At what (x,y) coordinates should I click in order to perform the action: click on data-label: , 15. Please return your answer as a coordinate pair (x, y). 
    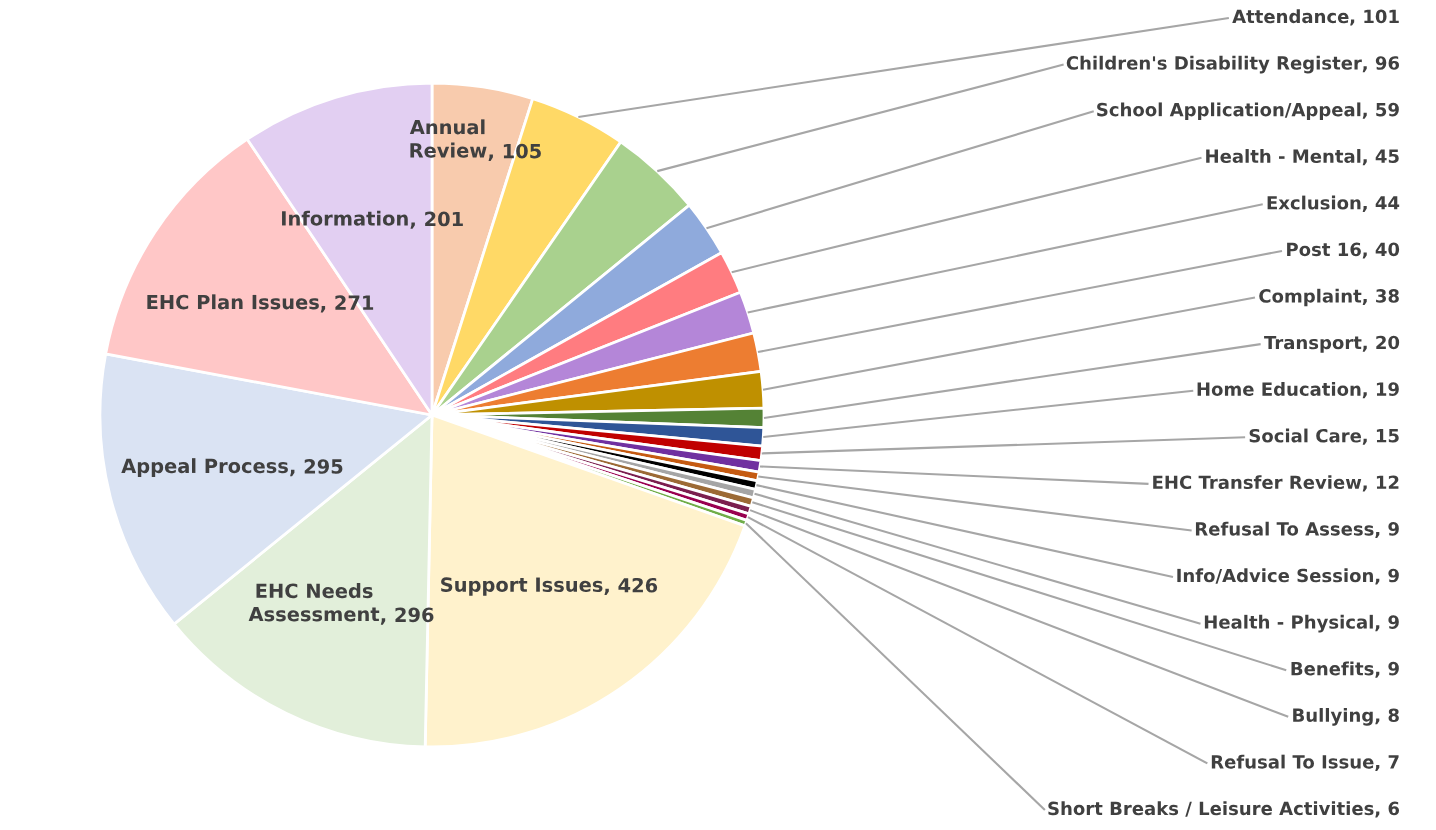
    Looking at the image, I should click on (1380, 437).